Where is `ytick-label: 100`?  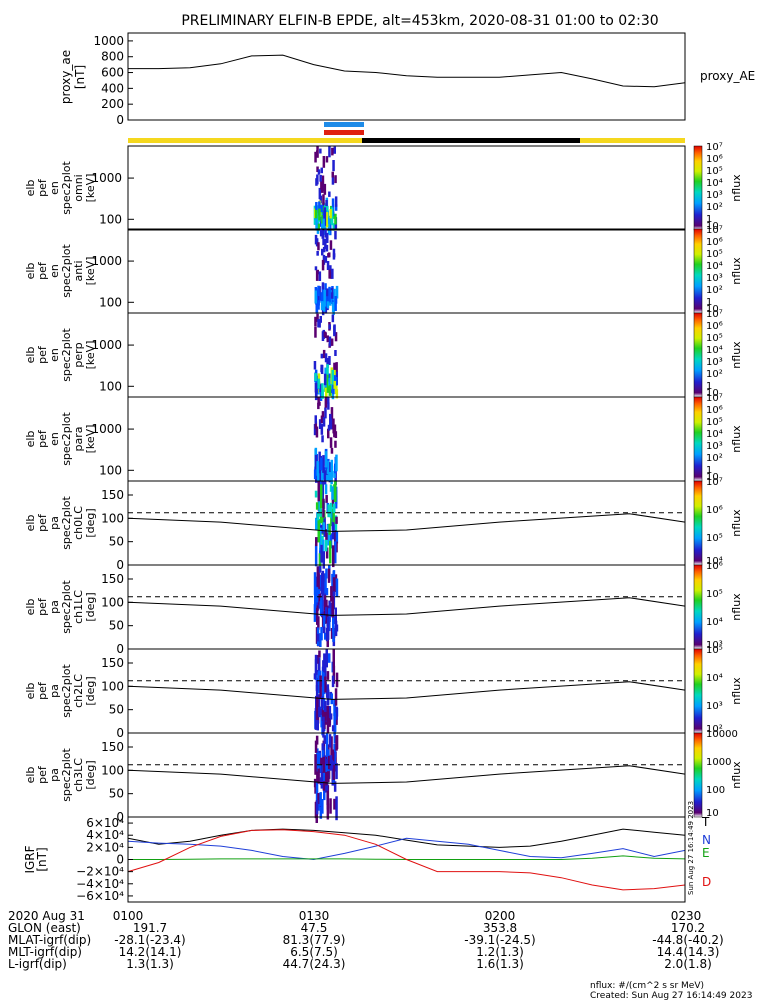 ytick-label: 100 is located at coordinates (112, 686).